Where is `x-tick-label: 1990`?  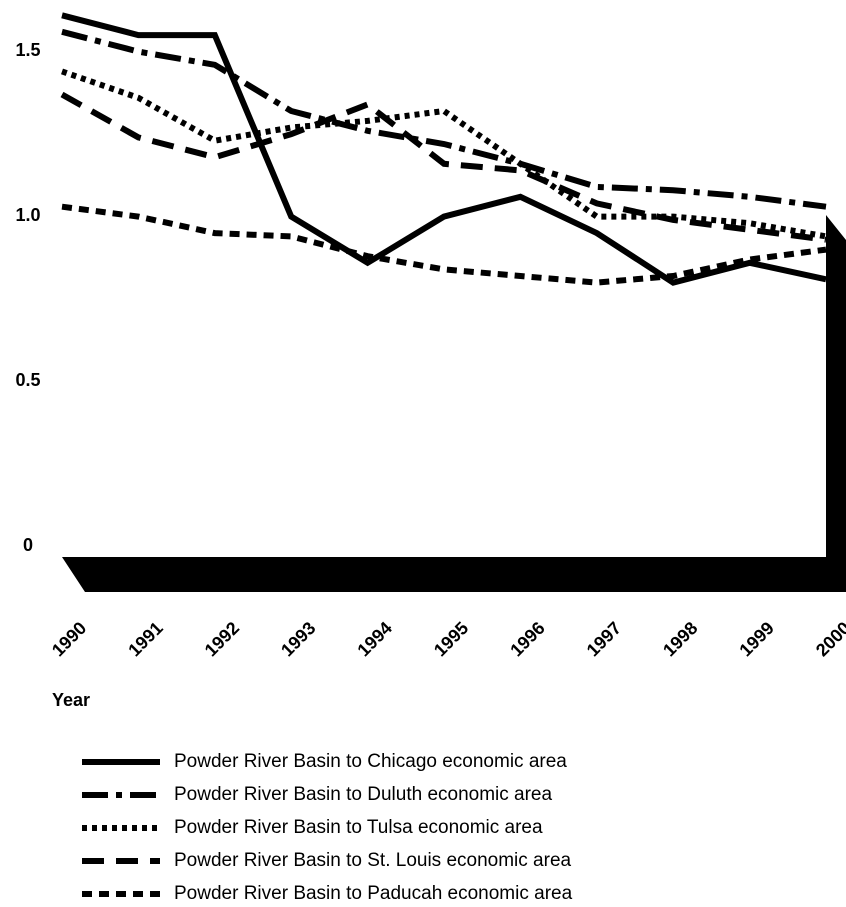
x-tick-label: 1990 is located at coordinates (69, 639).